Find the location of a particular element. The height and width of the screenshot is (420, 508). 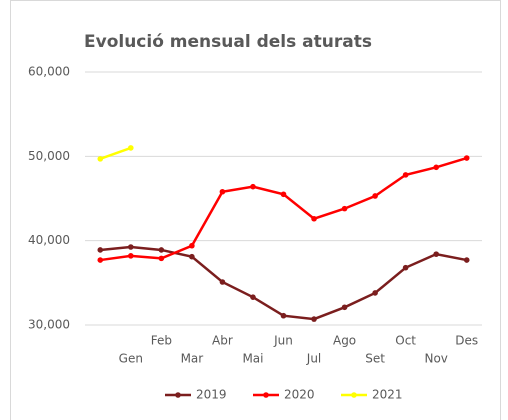

x-tick-label: Gen is located at coordinates (131, 359).